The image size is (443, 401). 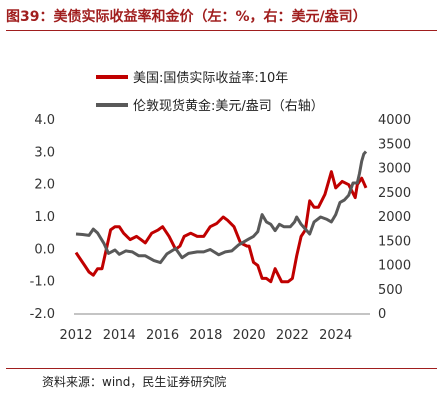 I want to click on chart-title: 图39：美债实际收益率和金价（左：%，右：美元/盎司）, so click(x=186, y=17).